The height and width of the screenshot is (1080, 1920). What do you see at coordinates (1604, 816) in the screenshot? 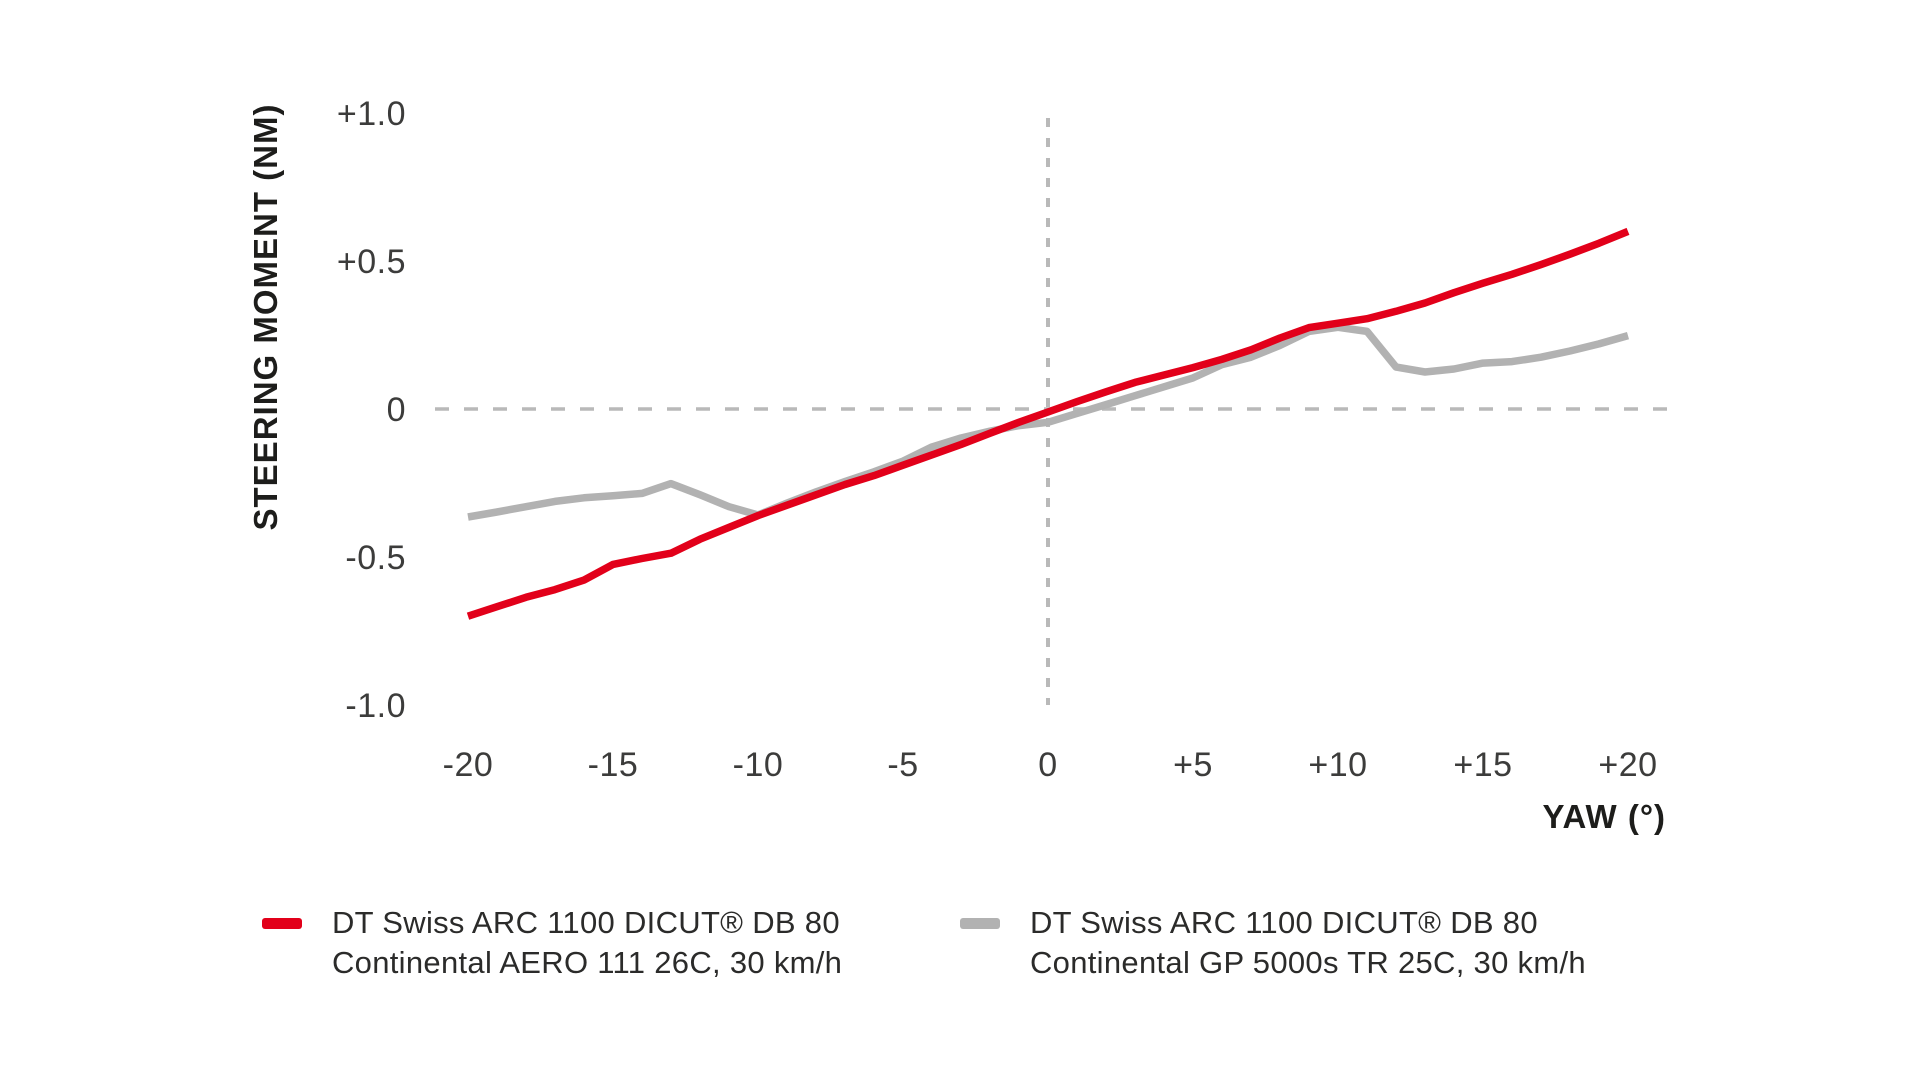
I see `x-axis-title: YAW (°)` at bounding box center [1604, 816].